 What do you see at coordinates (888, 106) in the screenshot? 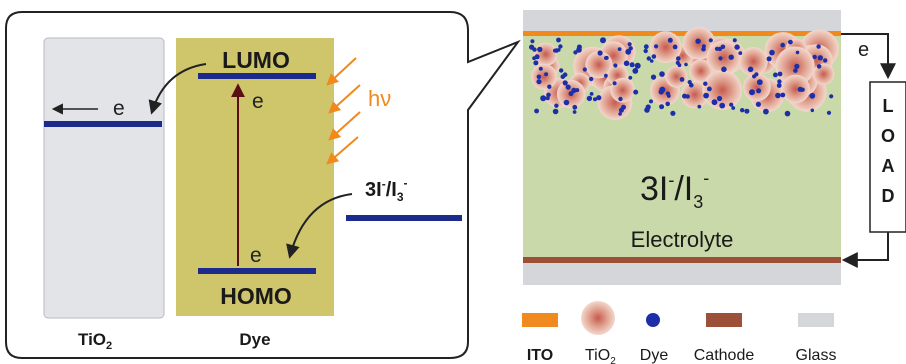
I see `load-letter-l: L` at bounding box center [888, 106].